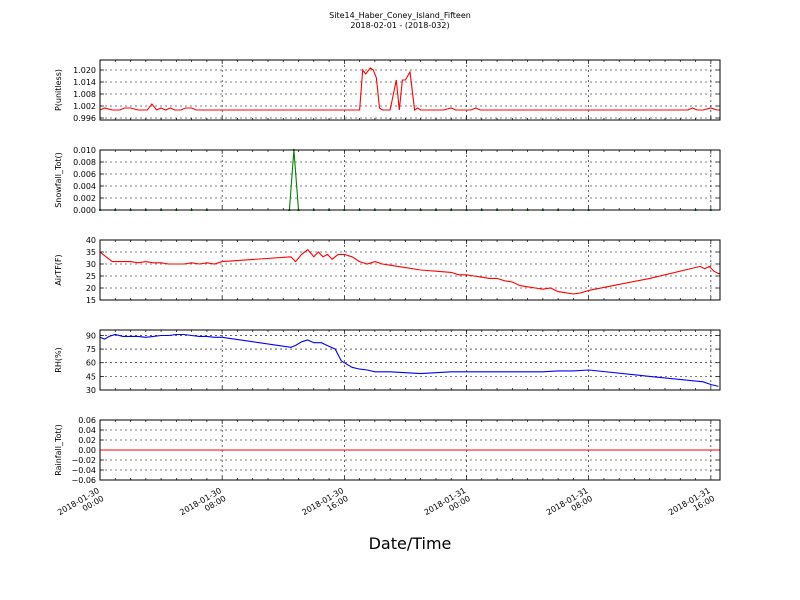 The image size is (800, 600). What do you see at coordinates (91, 252) in the screenshot?
I see `y-tick-label: 35` at bounding box center [91, 252].